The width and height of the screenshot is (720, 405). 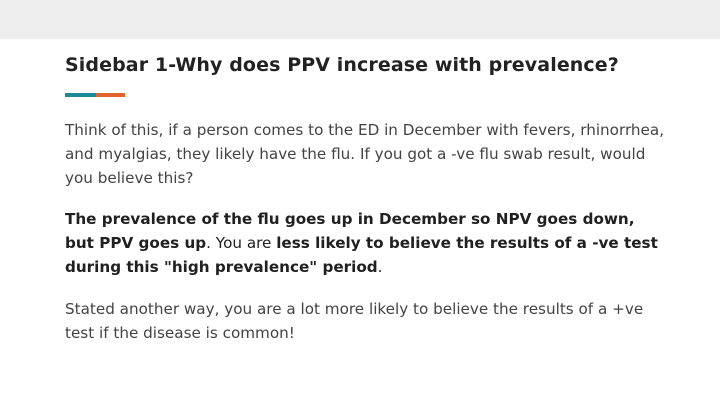 I want to click on title-accent-orange, so click(x=110, y=95).